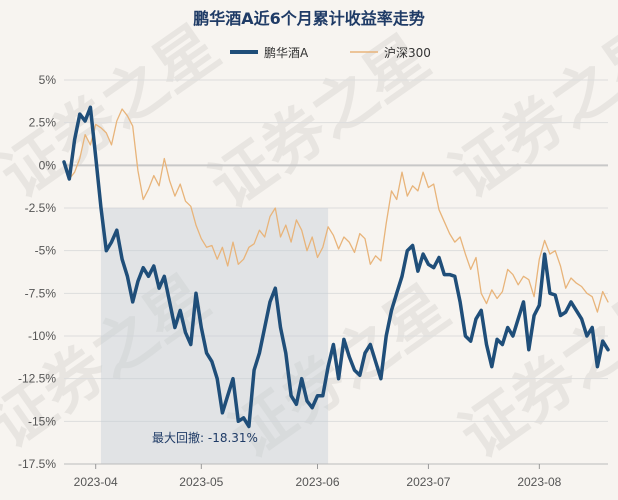  I want to click on y-tick-label: -17.5%, so click(37, 464).